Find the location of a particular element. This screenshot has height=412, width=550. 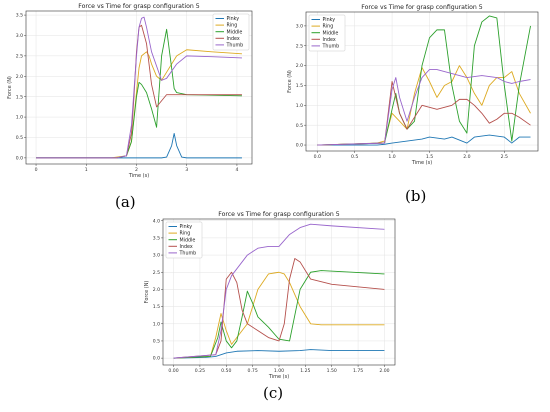

x-tick-label: 0.75 is located at coordinates (253, 371).